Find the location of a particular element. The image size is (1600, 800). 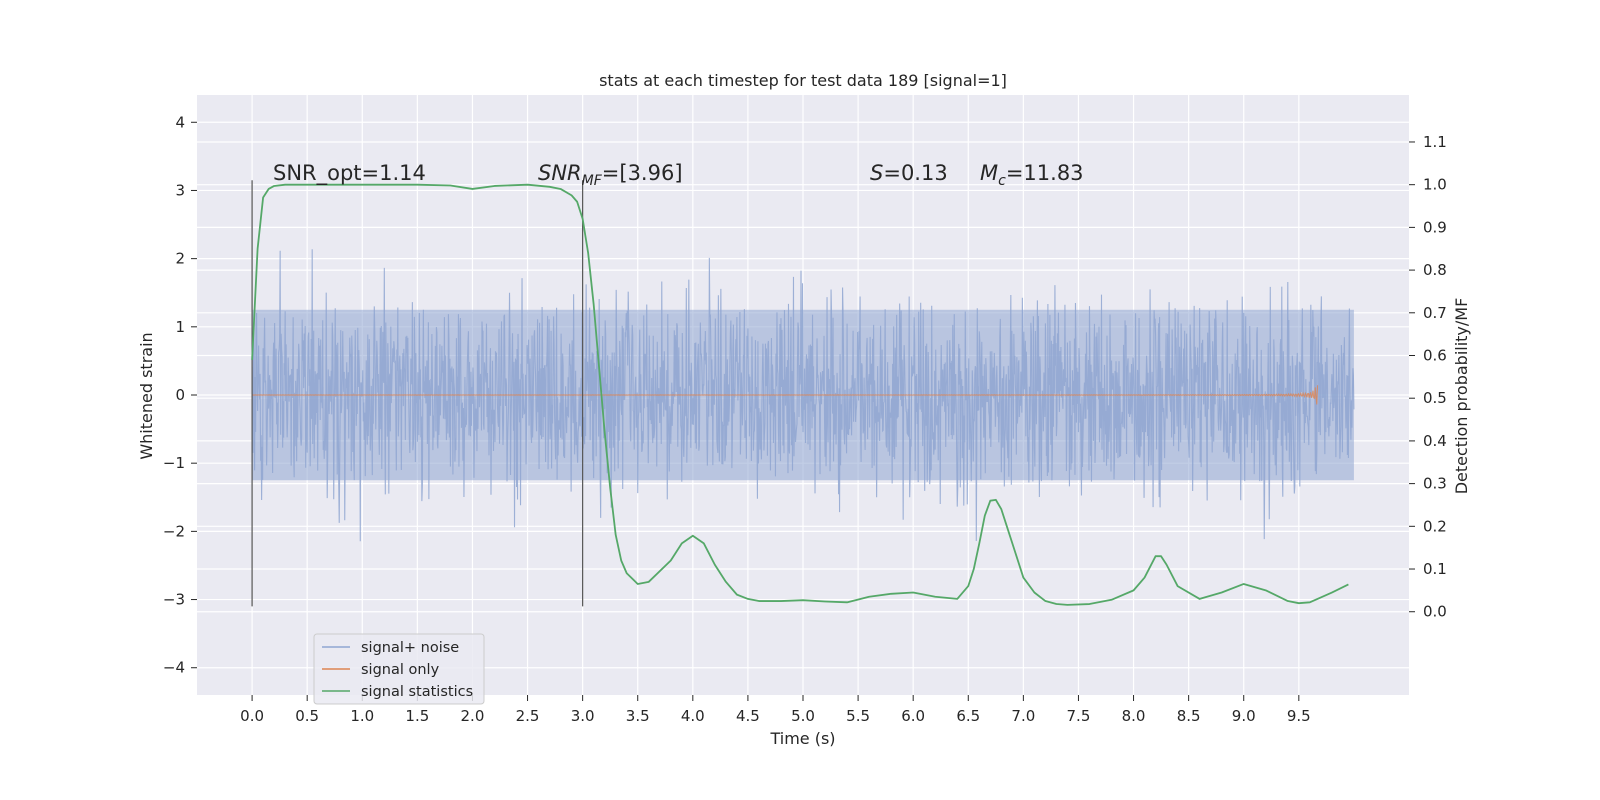

x-tick-label: 4.0 is located at coordinates (693, 716).